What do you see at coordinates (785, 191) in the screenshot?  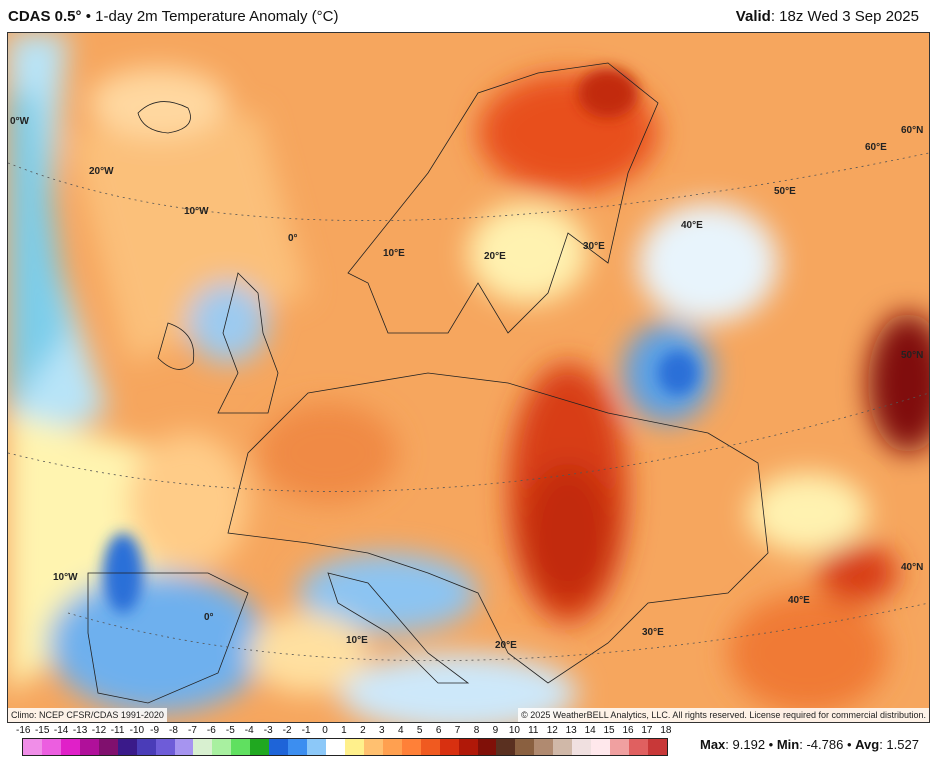 I see `grid-label: 50°E` at bounding box center [785, 191].